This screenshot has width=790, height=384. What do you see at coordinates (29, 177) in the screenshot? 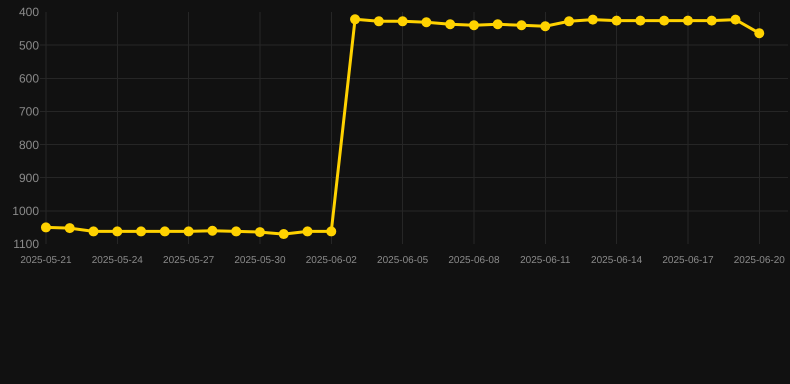
I see `y-tick-label: 900` at bounding box center [29, 177].